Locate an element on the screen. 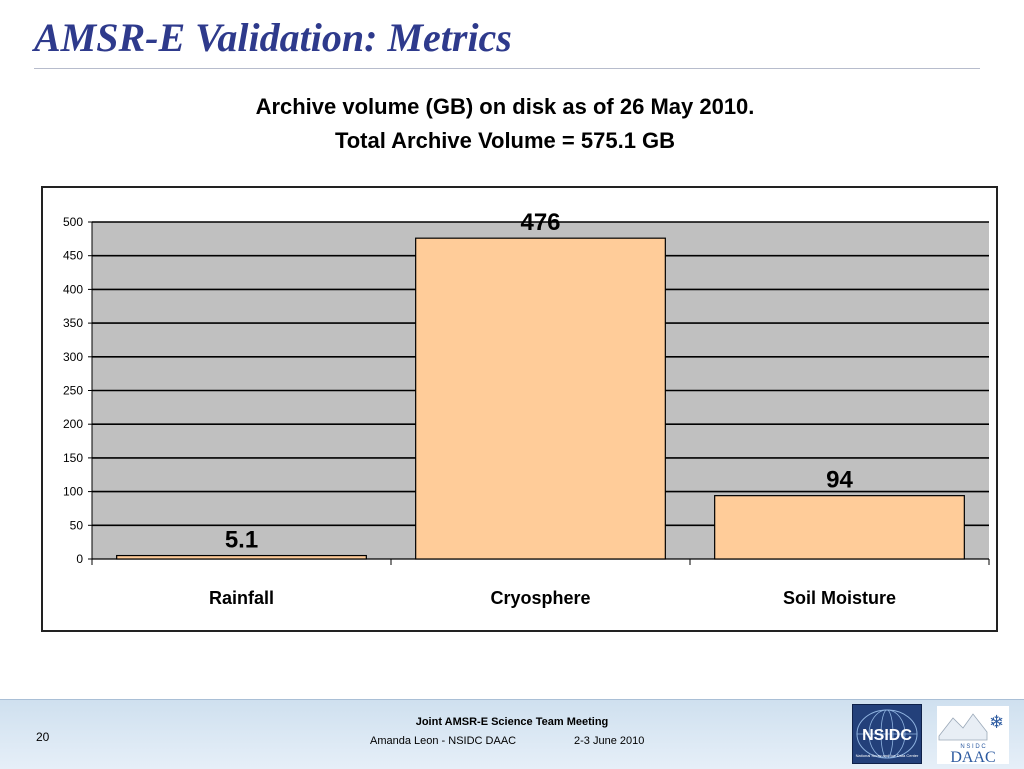  data-label: 5.1 is located at coordinates (241, 540).